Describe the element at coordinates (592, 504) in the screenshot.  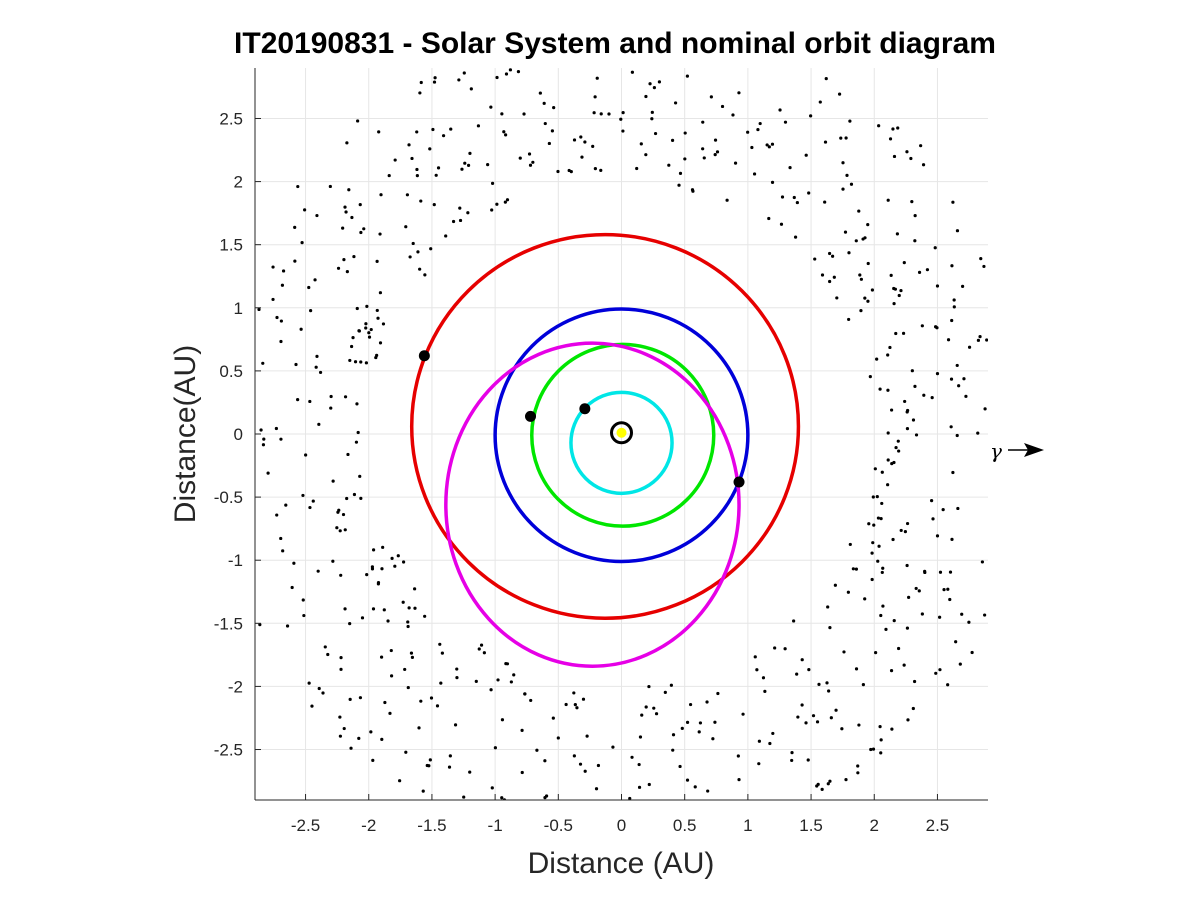
I see `orbit-ellipse` at that location.